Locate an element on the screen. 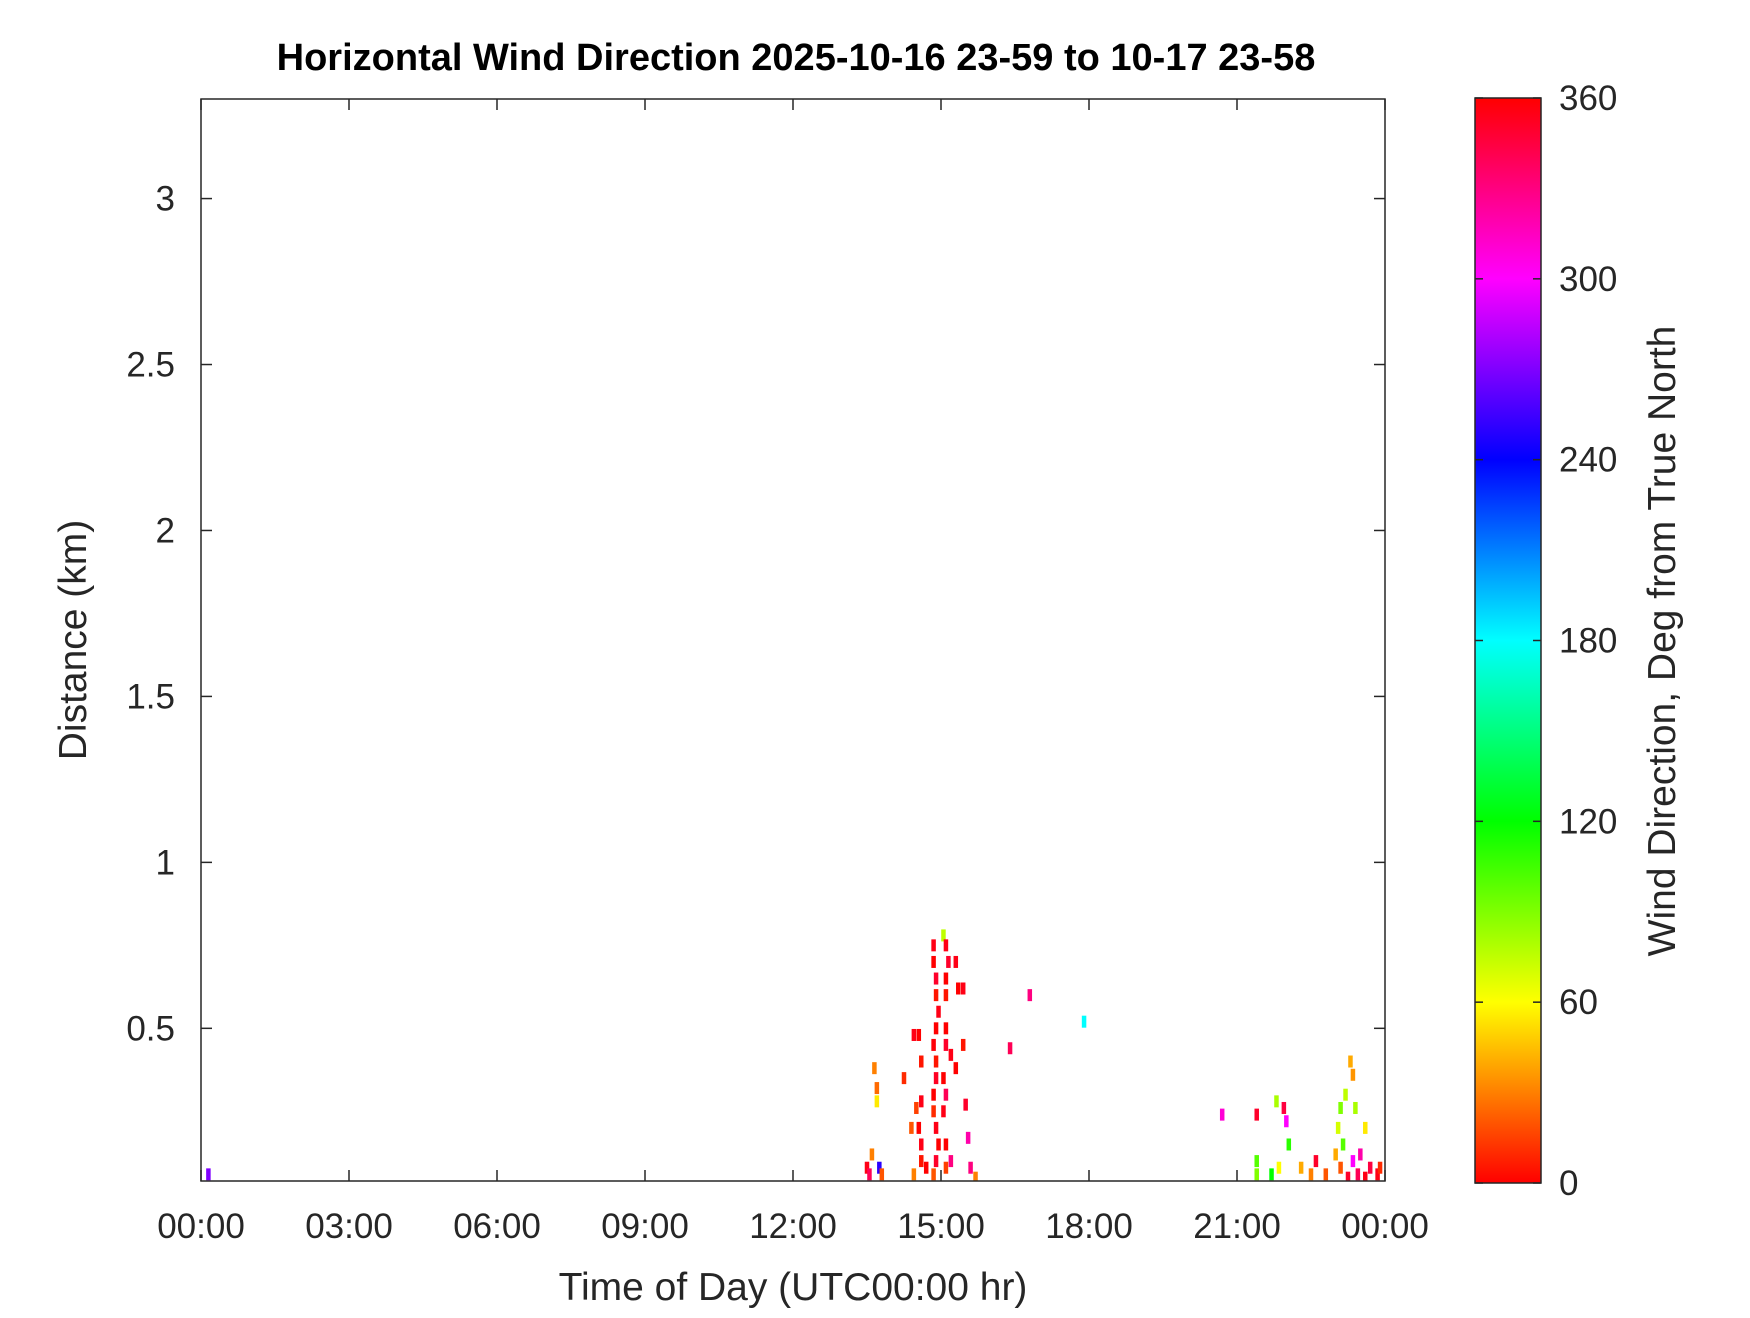 This screenshot has height=1318, width=1750. colorbar-tick-label: 180 is located at coordinates (1588, 641).